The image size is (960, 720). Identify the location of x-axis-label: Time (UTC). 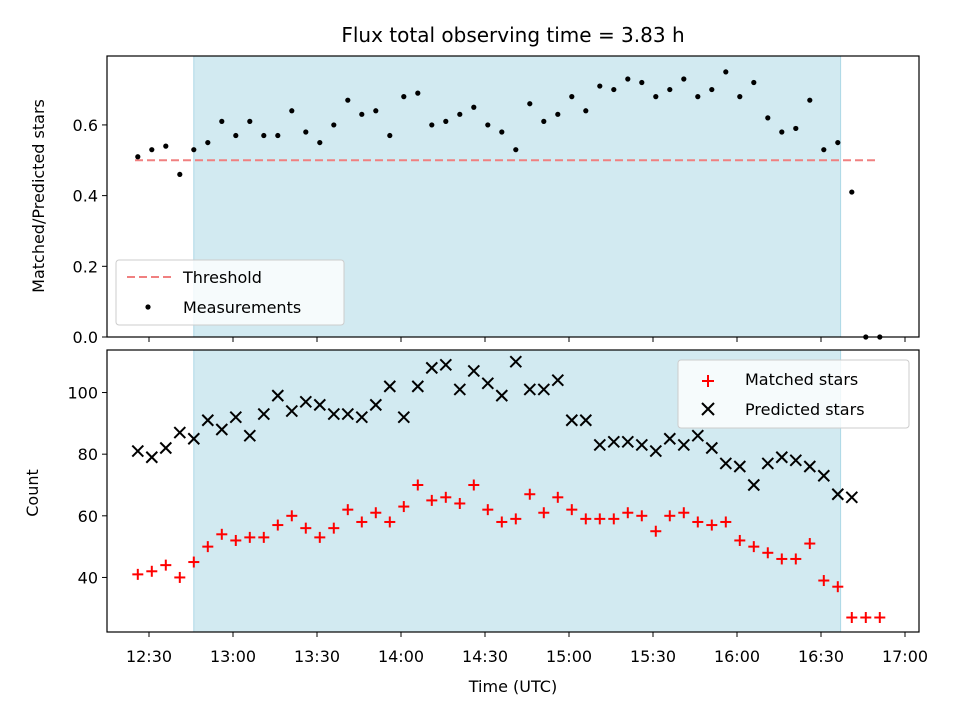
(512, 686).